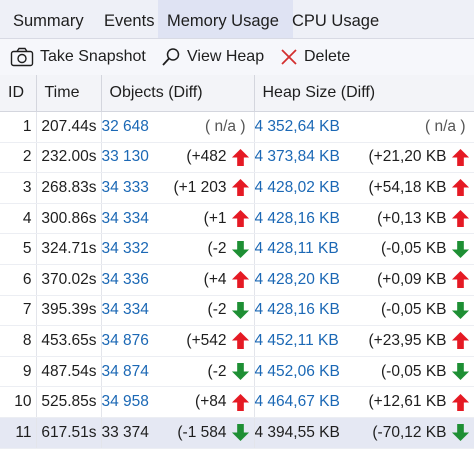 The width and height of the screenshot is (474, 449). I want to click on heap-size-link: 4 428,20 KB, so click(297, 279).